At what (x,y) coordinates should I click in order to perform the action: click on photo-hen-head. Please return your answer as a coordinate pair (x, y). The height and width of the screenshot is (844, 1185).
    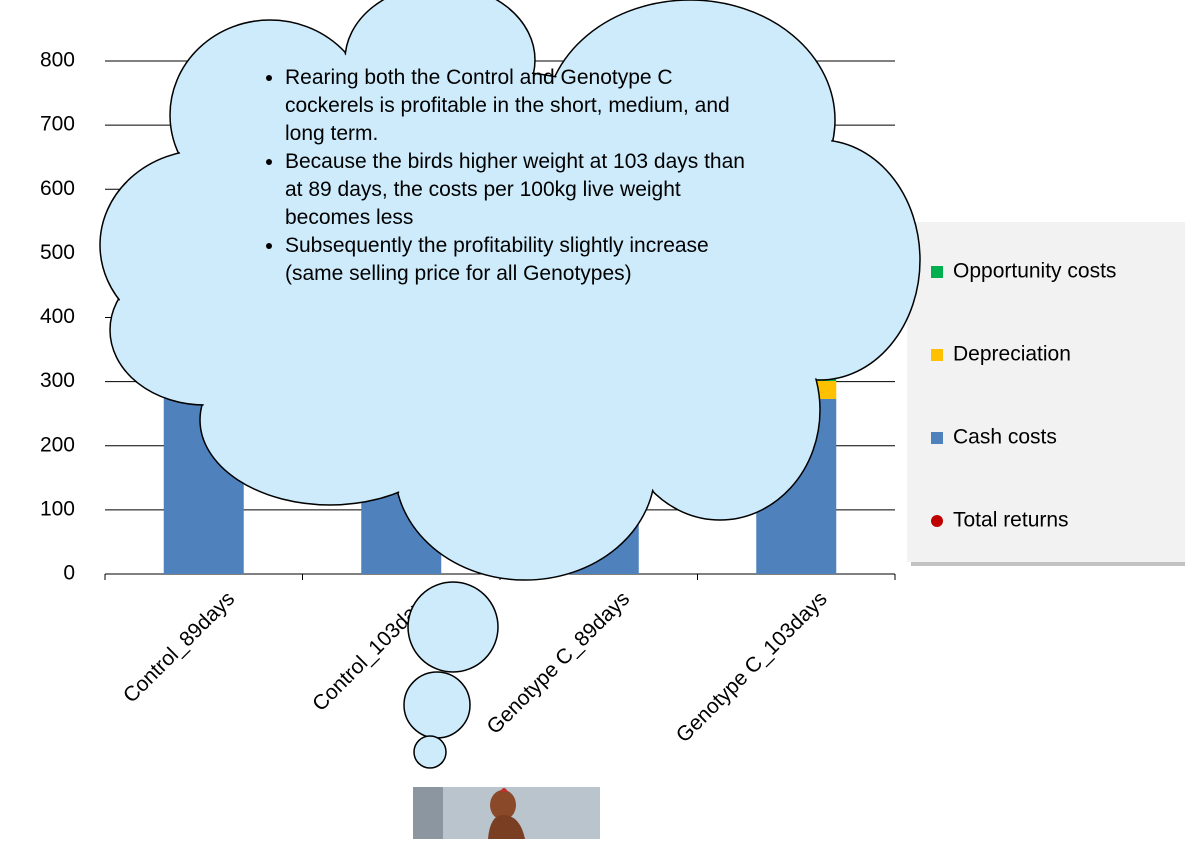
    Looking at the image, I should click on (503, 805).